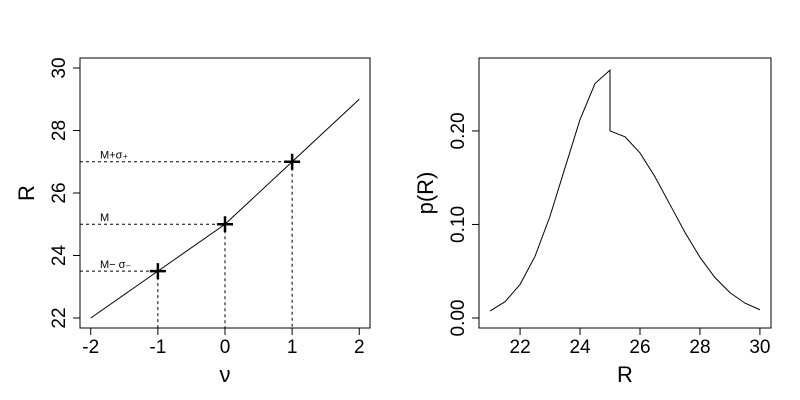  What do you see at coordinates (625, 374) in the screenshot?
I see `x-axis-label: R` at bounding box center [625, 374].